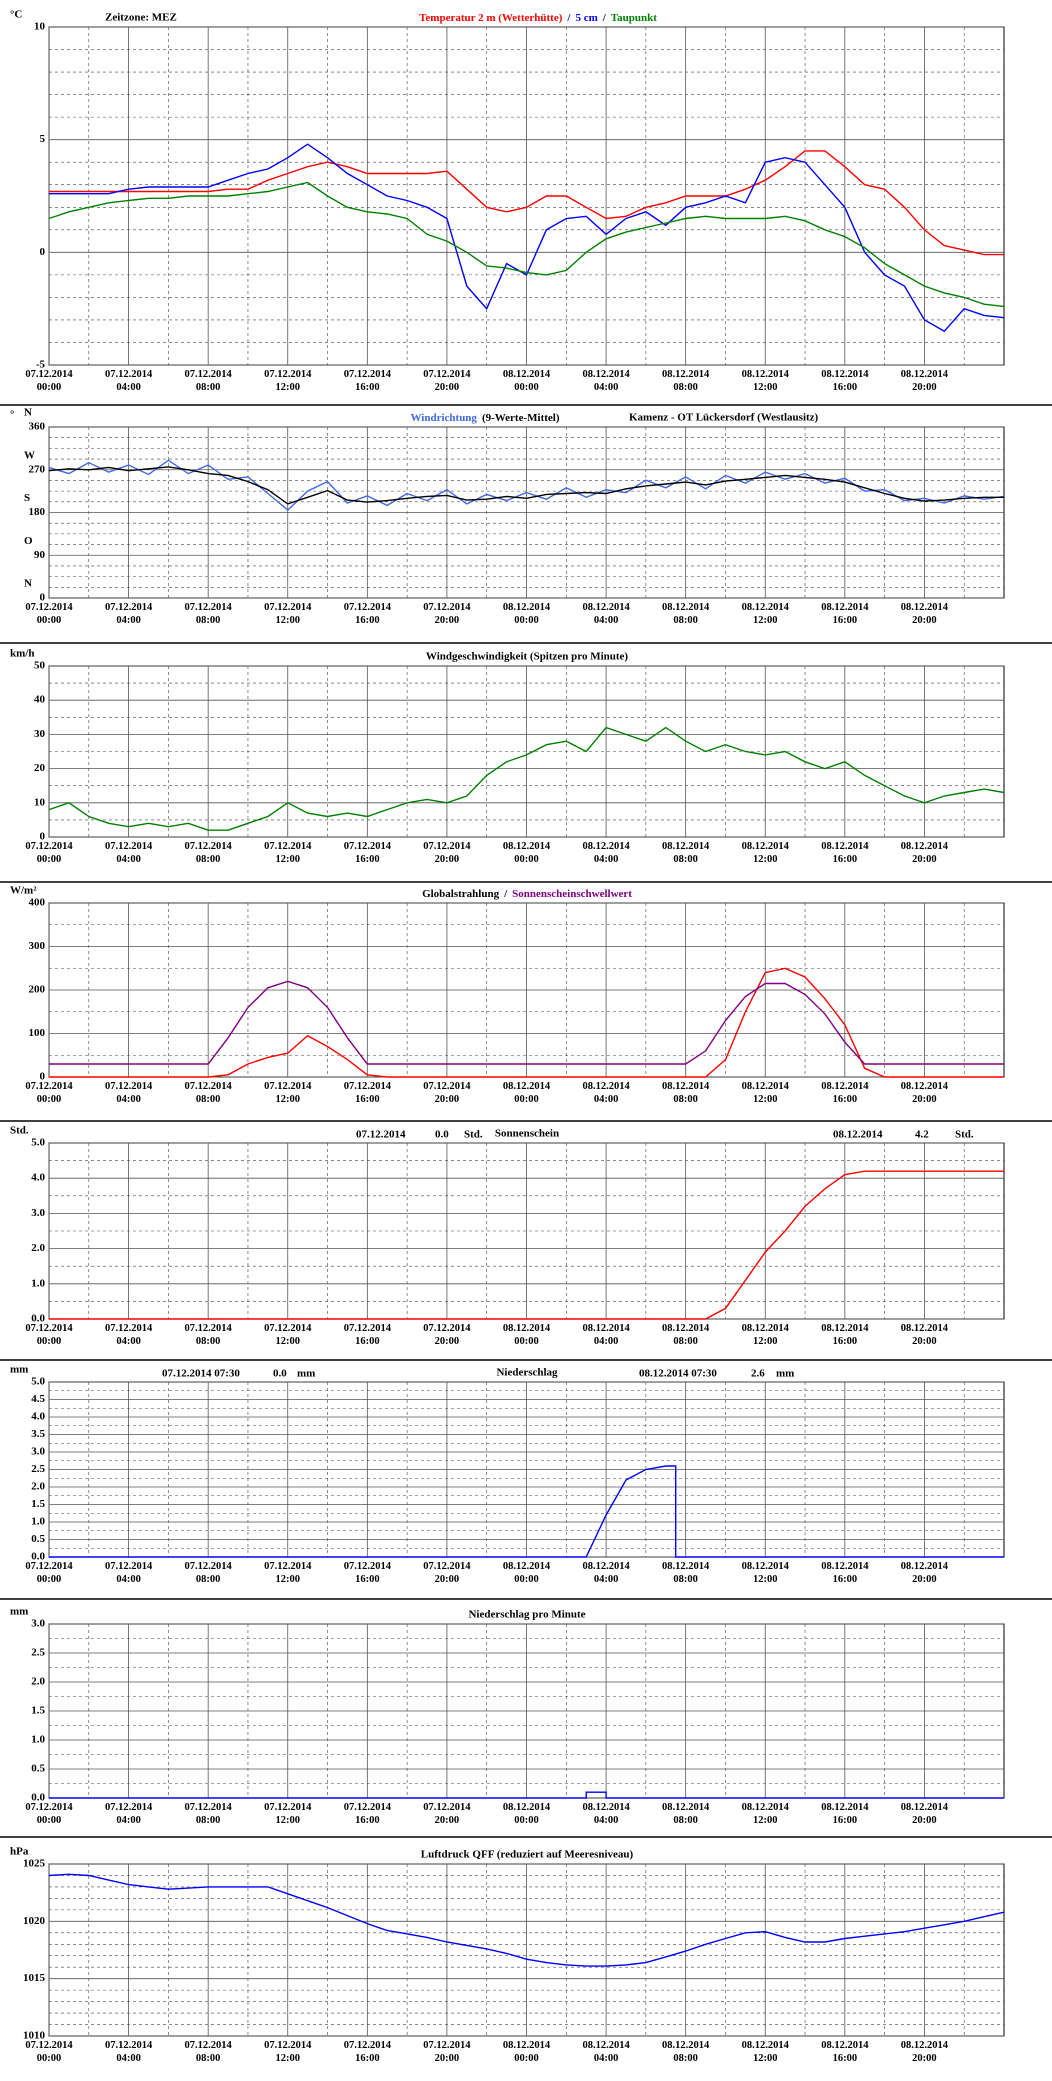  Describe the element at coordinates (521, 418) in the screenshot. I see `legend-entry: (9-Werte-Mittel)` at that location.